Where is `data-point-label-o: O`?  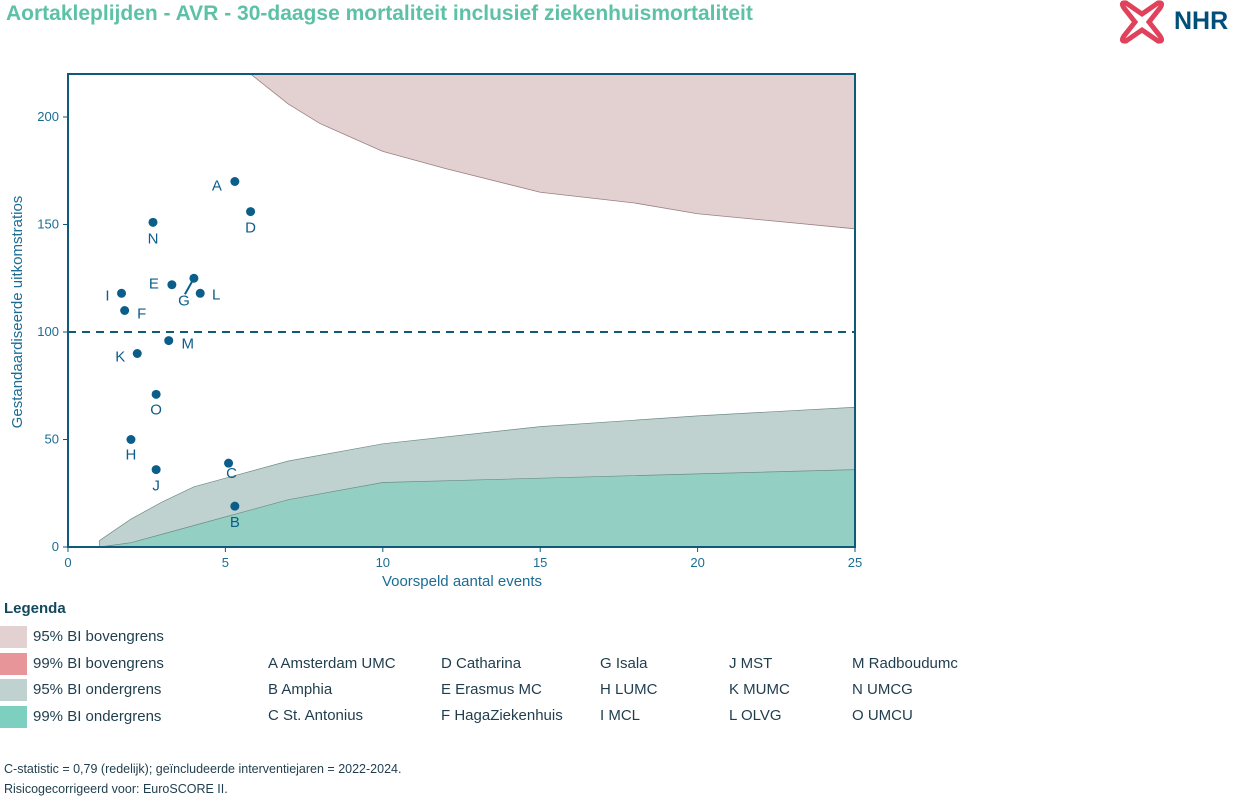 data-point-label-o: O is located at coordinates (156, 409).